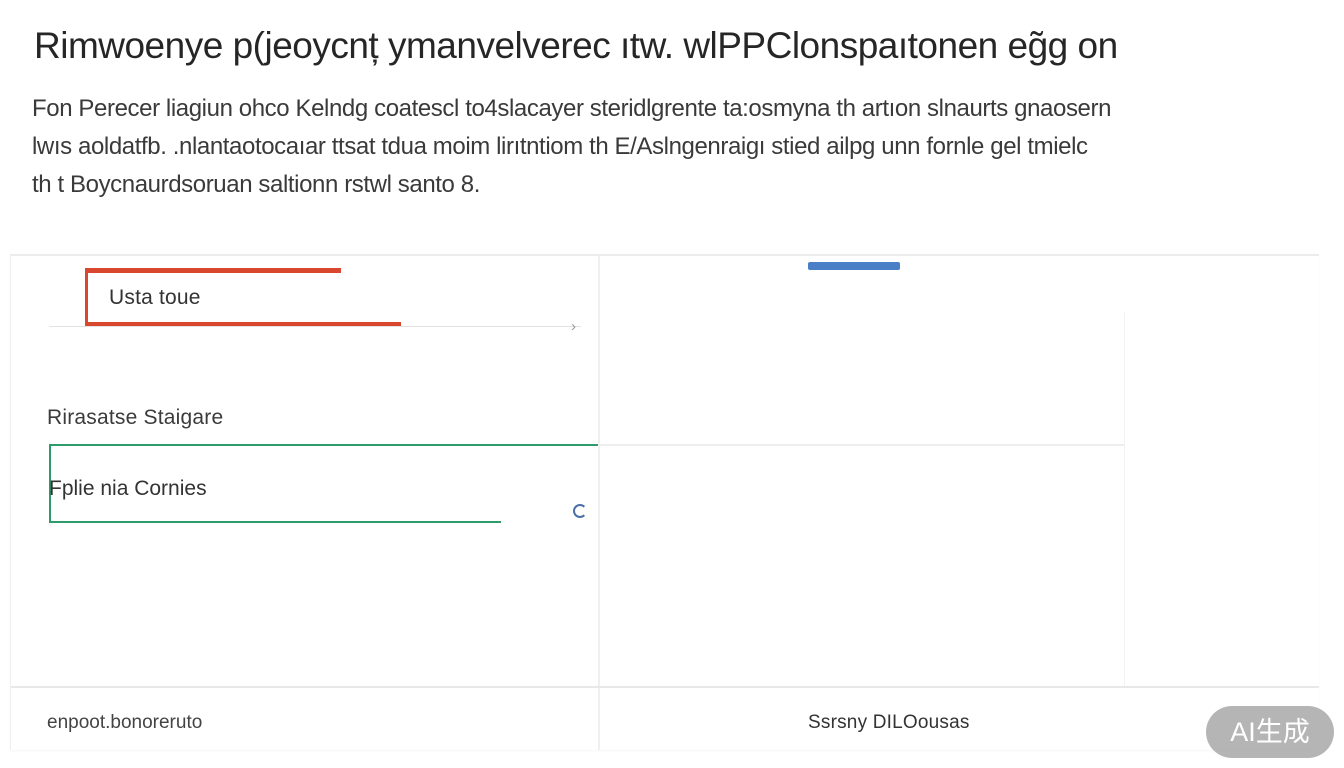  Describe the element at coordinates (315, 326) in the screenshot. I see `usage-slider-track` at that location.